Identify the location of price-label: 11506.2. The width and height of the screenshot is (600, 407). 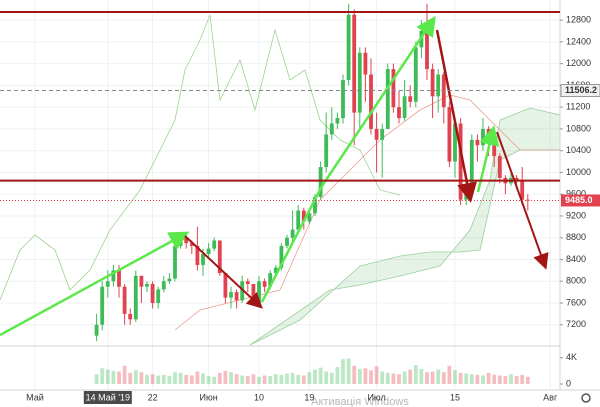
(581, 90).